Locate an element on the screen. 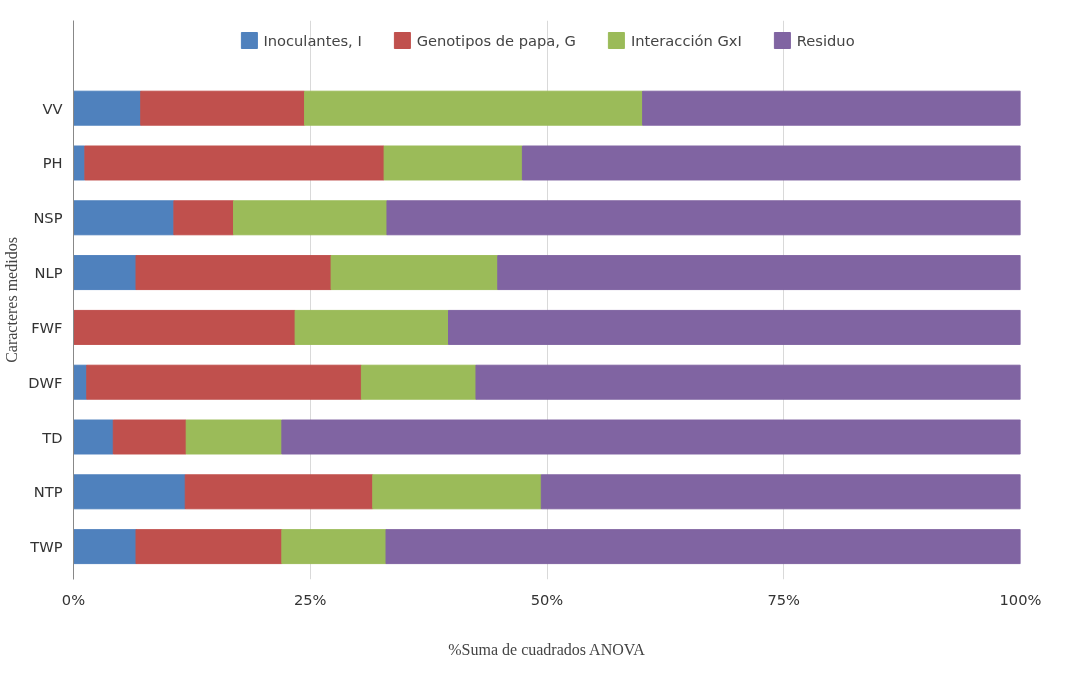 This screenshot has height=677, width=1086. x-axis-title: %Suma de cuadrados ANOVA is located at coordinates (547, 649).